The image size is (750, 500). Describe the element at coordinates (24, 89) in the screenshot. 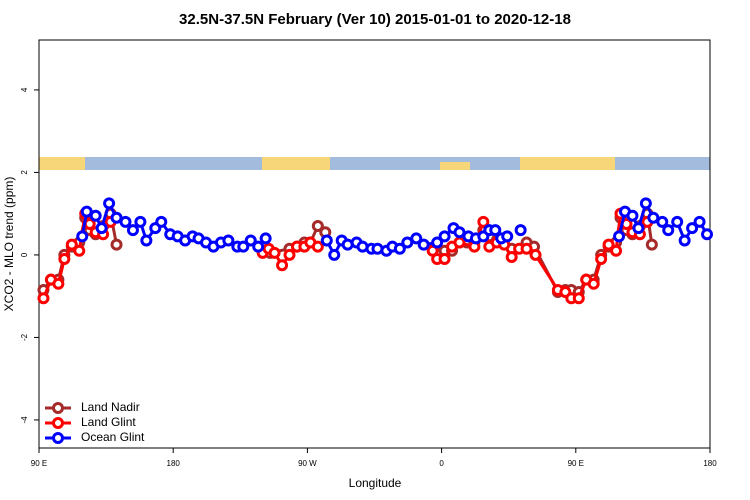

I see `y-tick-label: 4` at that location.